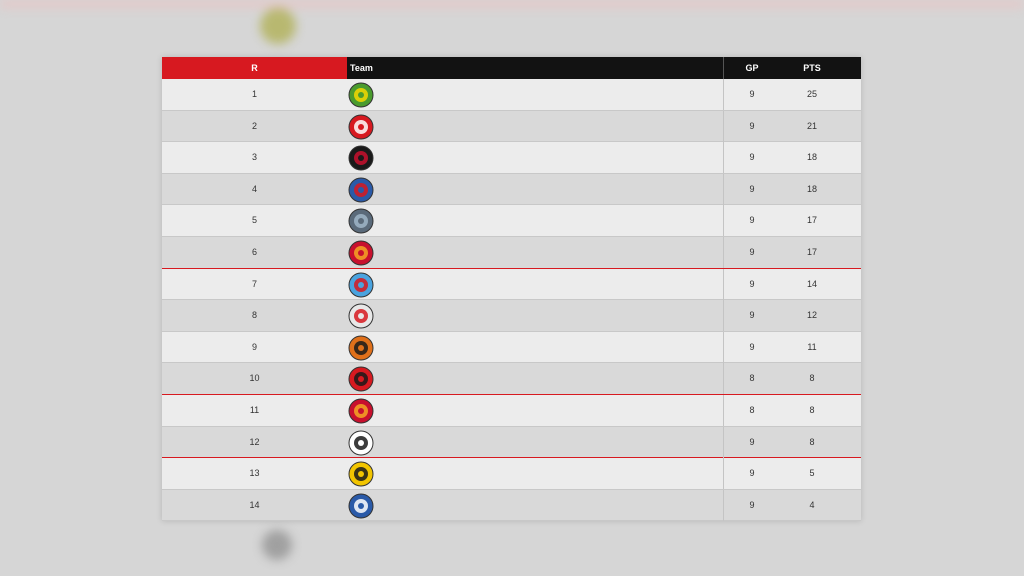 The height and width of the screenshot is (576, 1024). Describe the element at coordinates (254, 157) in the screenshot. I see `rank-cell: 3` at that location.